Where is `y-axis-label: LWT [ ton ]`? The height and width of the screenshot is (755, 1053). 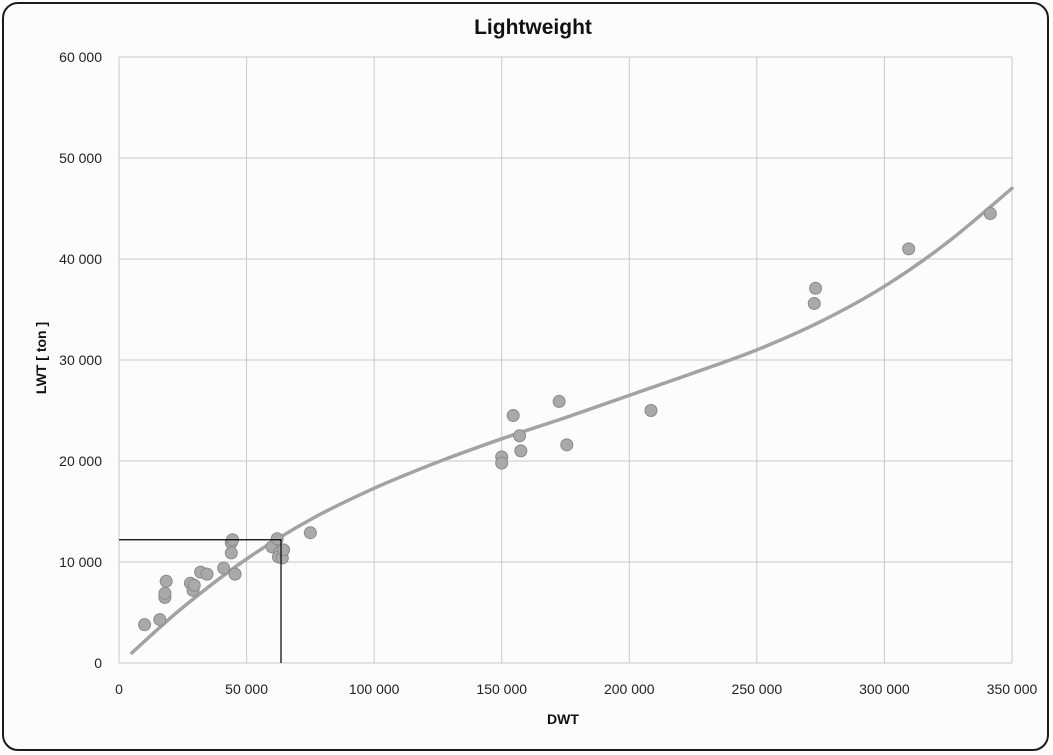
y-axis-label: LWT [ ton ] is located at coordinates (41, 358).